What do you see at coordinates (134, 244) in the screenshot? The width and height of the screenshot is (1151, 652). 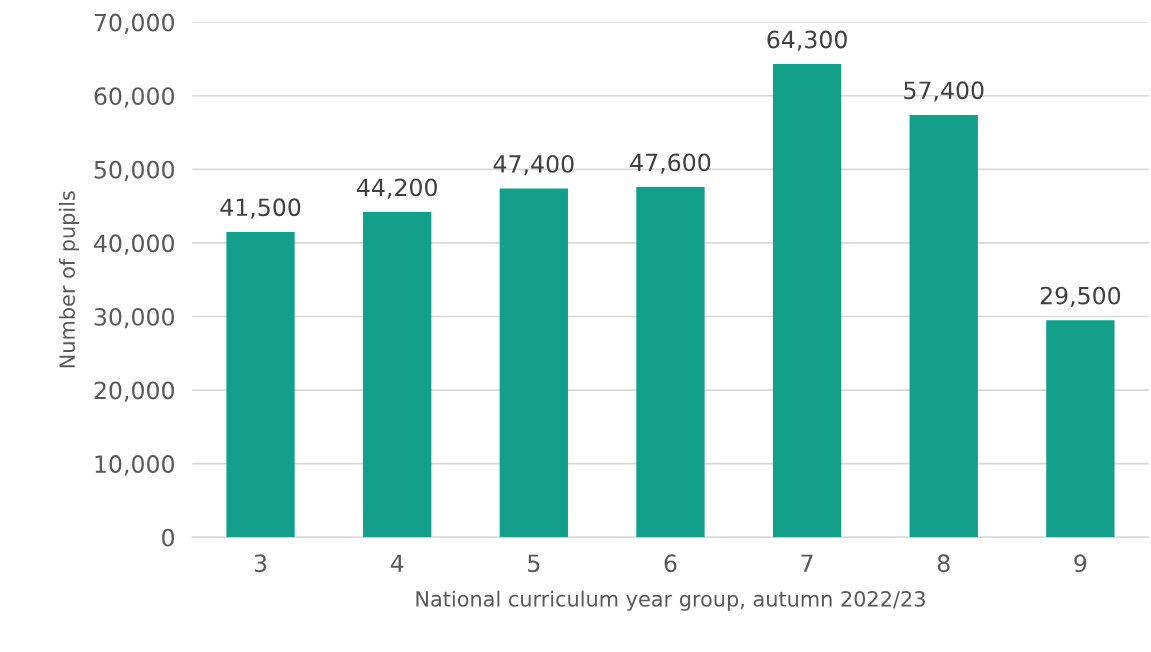 I see `y-tick-label: 40,000` at bounding box center [134, 244].